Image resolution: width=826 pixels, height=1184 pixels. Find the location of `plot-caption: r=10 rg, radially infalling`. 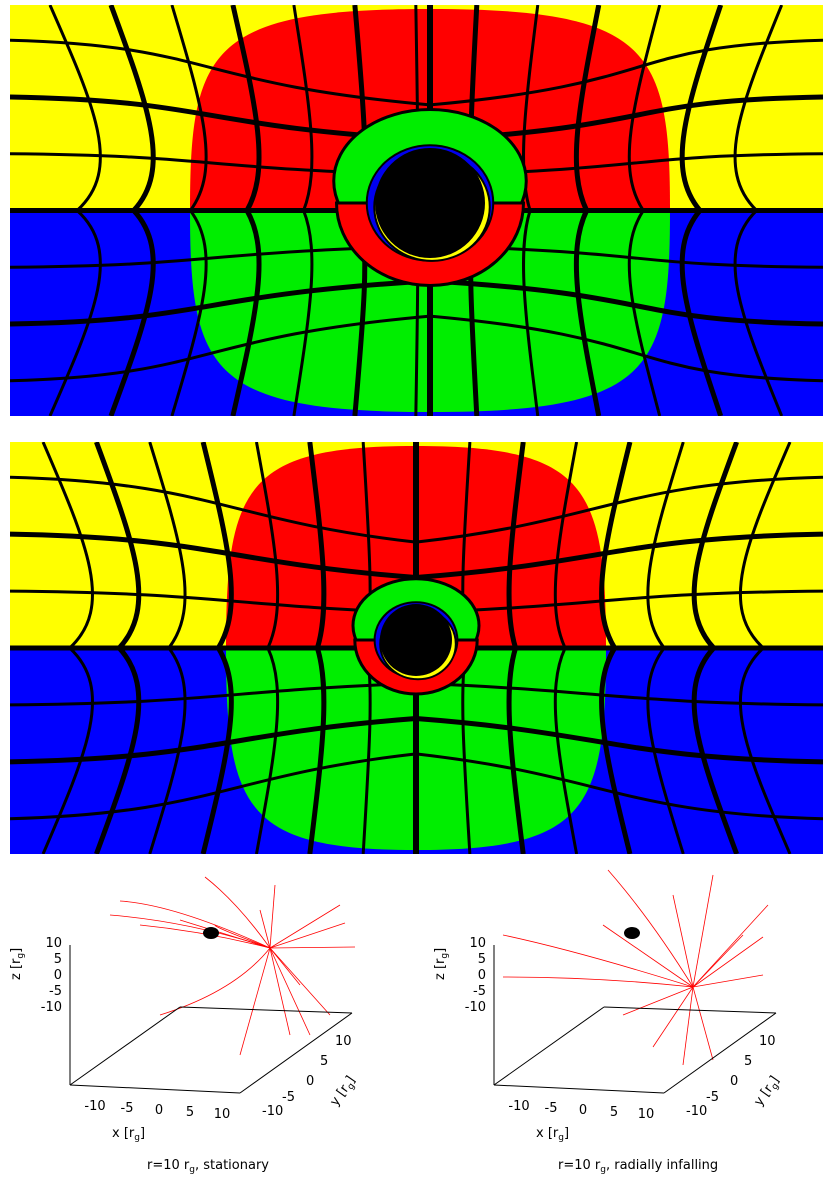

plot-caption: r=10 rg, radially infalling is located at coordinates (638, 1166).